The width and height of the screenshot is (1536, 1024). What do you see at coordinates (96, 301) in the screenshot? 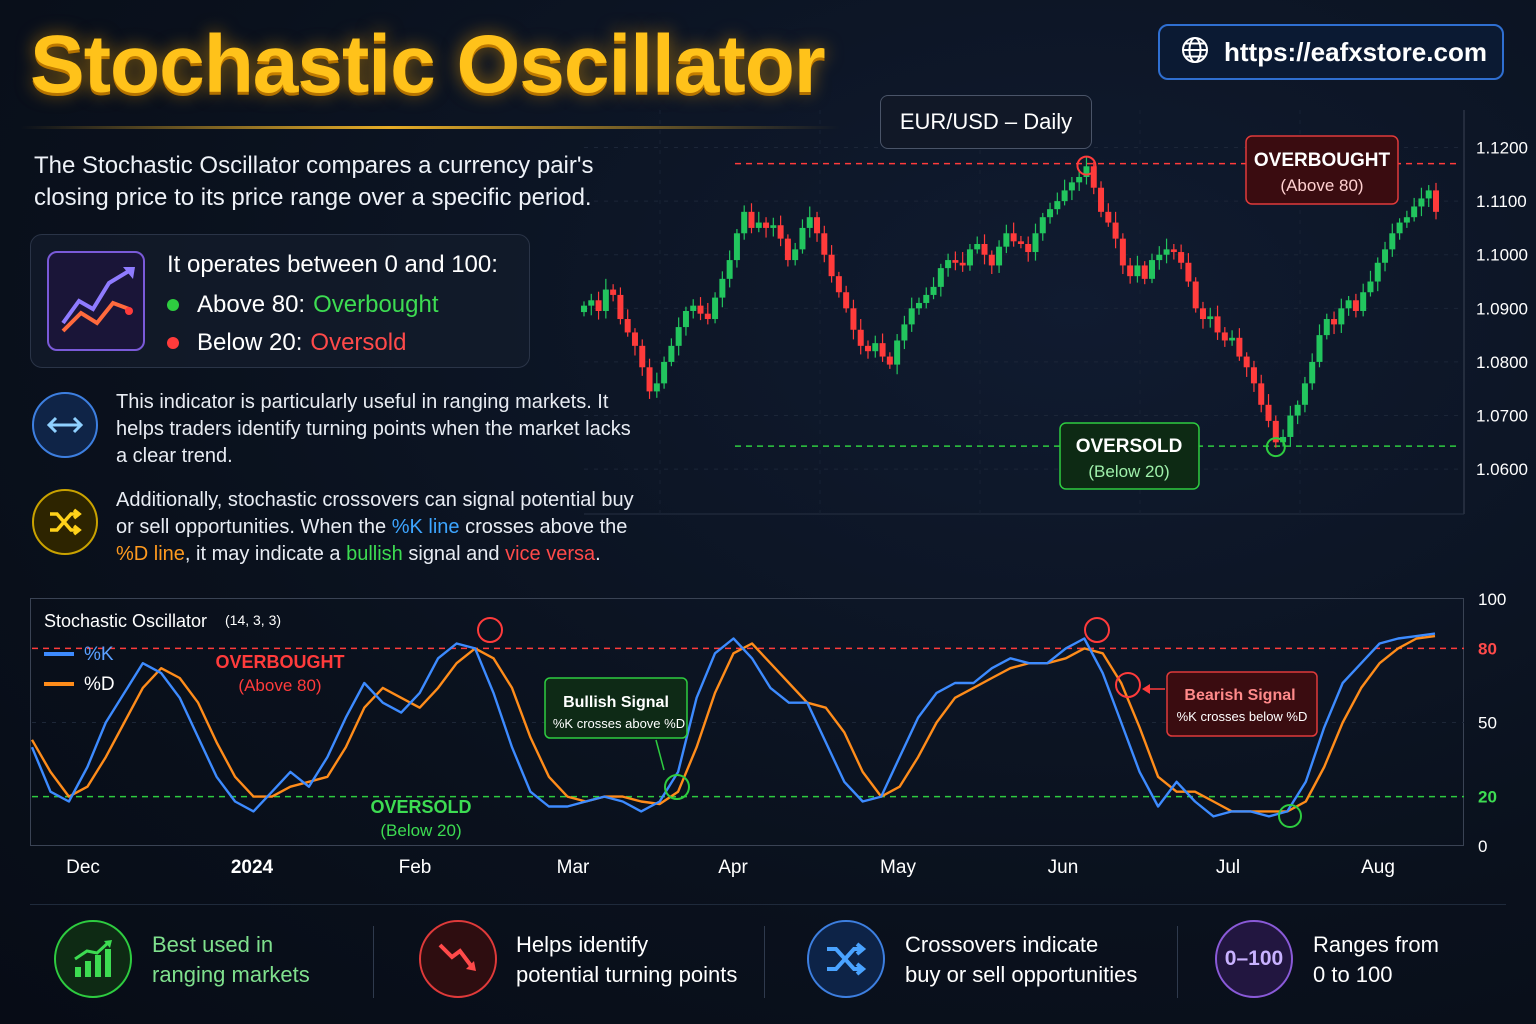
I see `chart-trend-icon` at bounding box center [96, 301].